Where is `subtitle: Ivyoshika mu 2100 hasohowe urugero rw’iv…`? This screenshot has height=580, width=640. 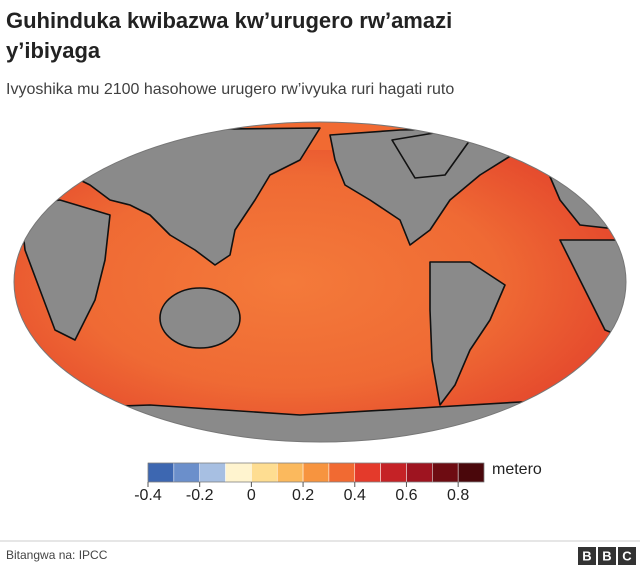 subtitle: Ivyoshika mu 2100 hasohowe urugero rw’iv… is located at coordinates (230, 89).